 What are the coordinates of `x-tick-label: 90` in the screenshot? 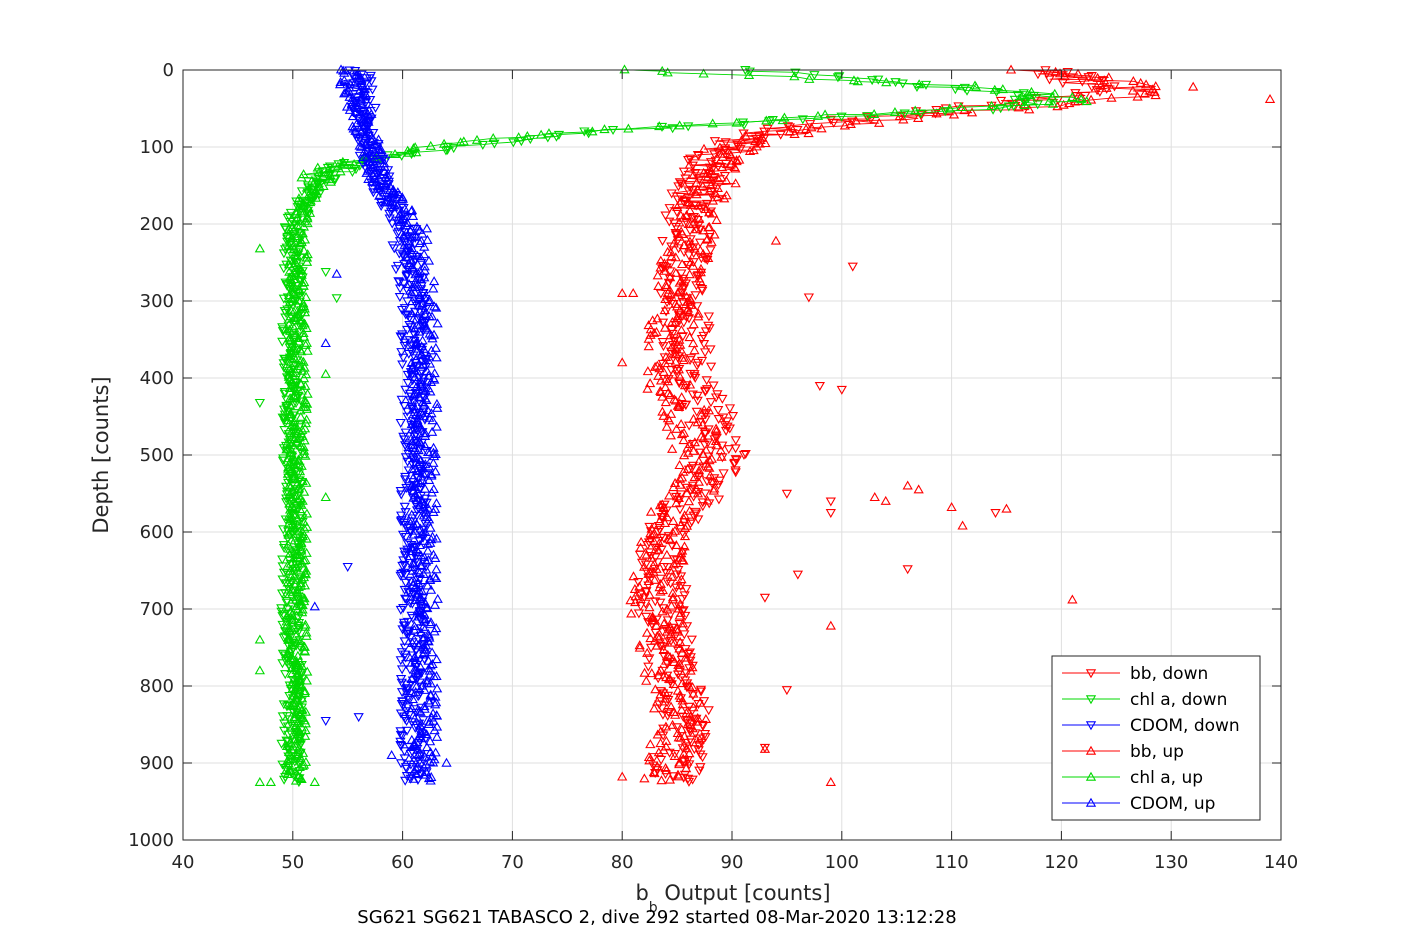 It's located at (732, 862).